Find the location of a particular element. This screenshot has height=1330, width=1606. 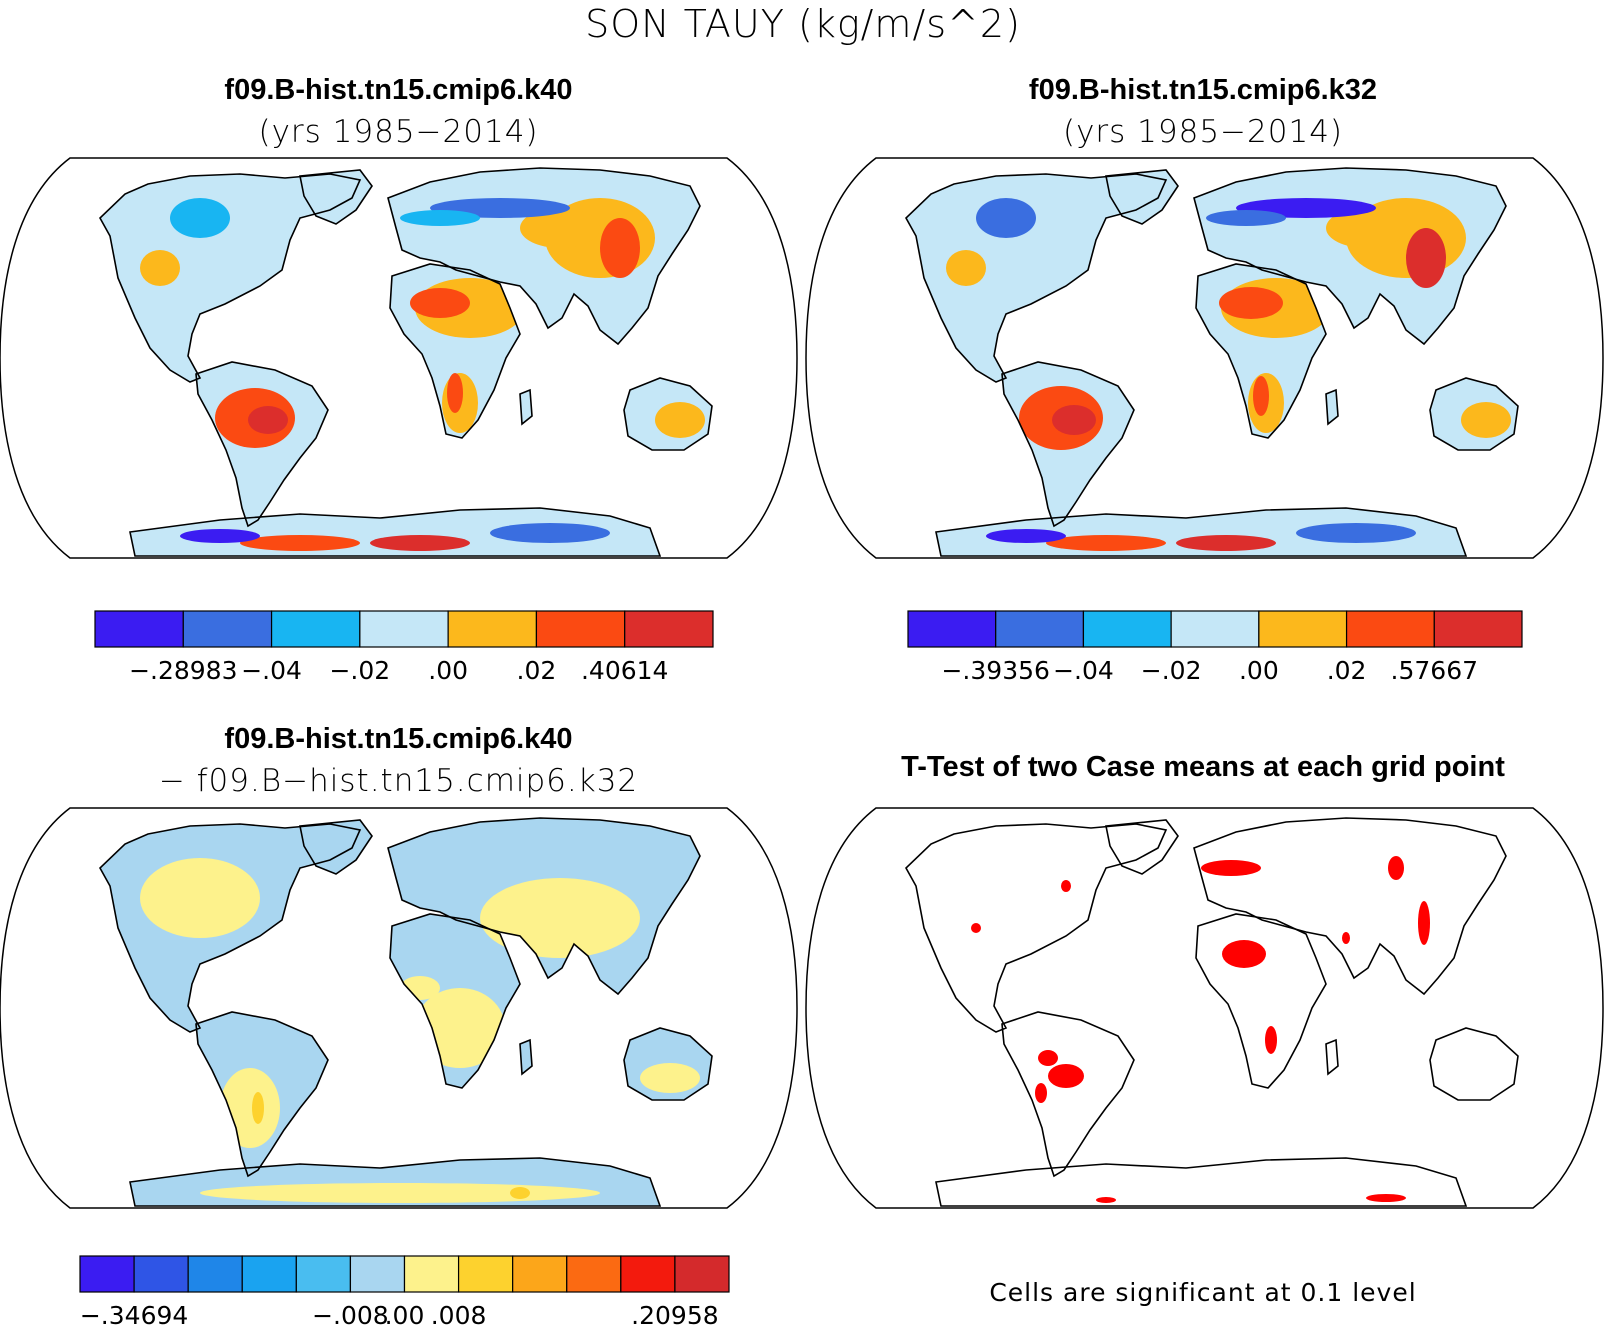

land-australia is located at coordinates (1474, 1064).